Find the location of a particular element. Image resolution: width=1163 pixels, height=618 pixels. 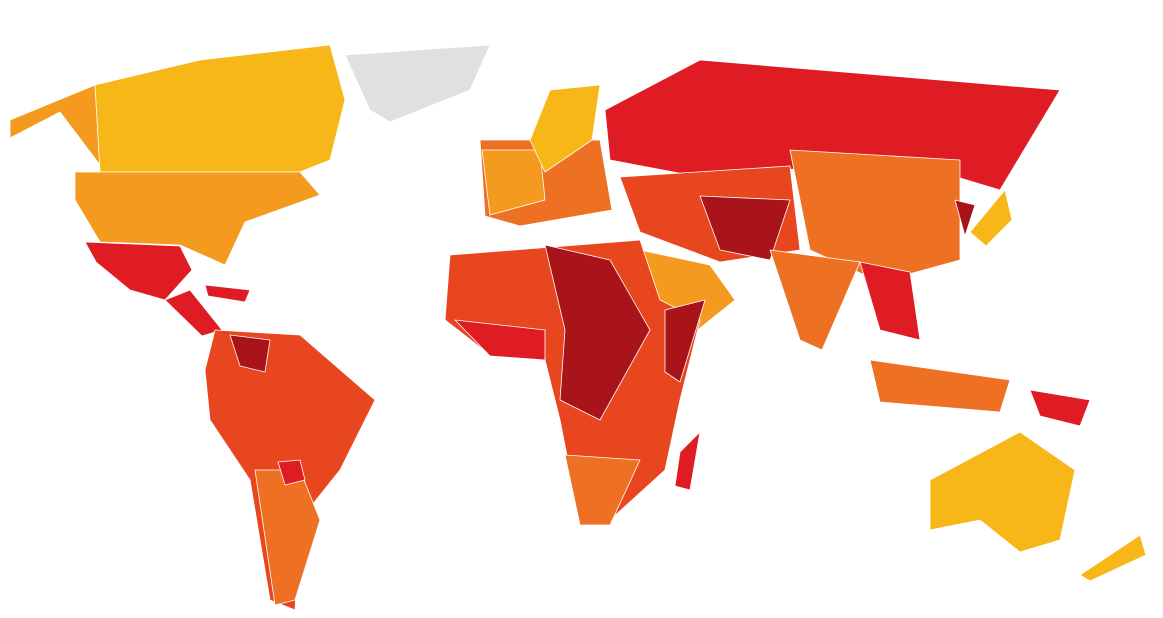

australia is located at coordinates (1002, 492).